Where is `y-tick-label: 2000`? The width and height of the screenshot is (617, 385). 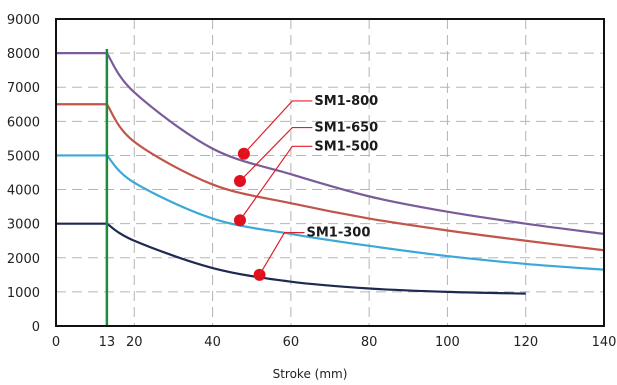
y-tick-label: 2000 is located at coordinates (23, 259).